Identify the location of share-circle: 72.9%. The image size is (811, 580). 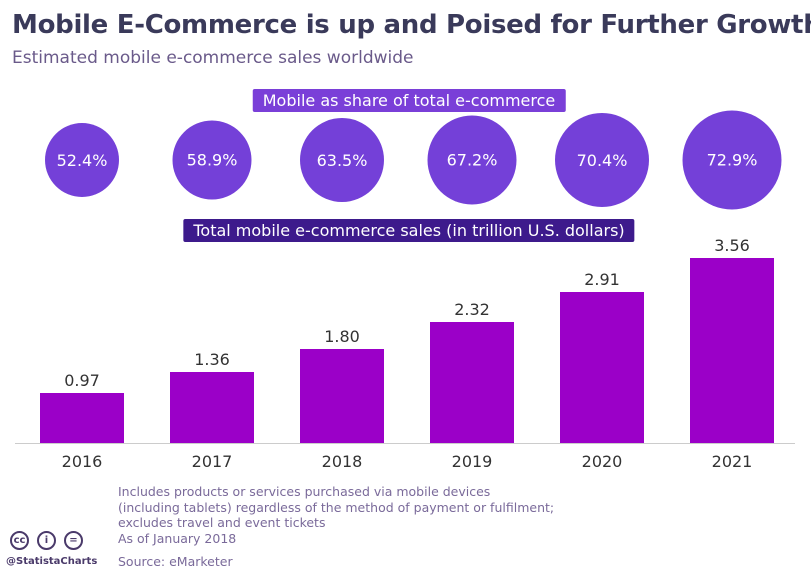
(732, 160).